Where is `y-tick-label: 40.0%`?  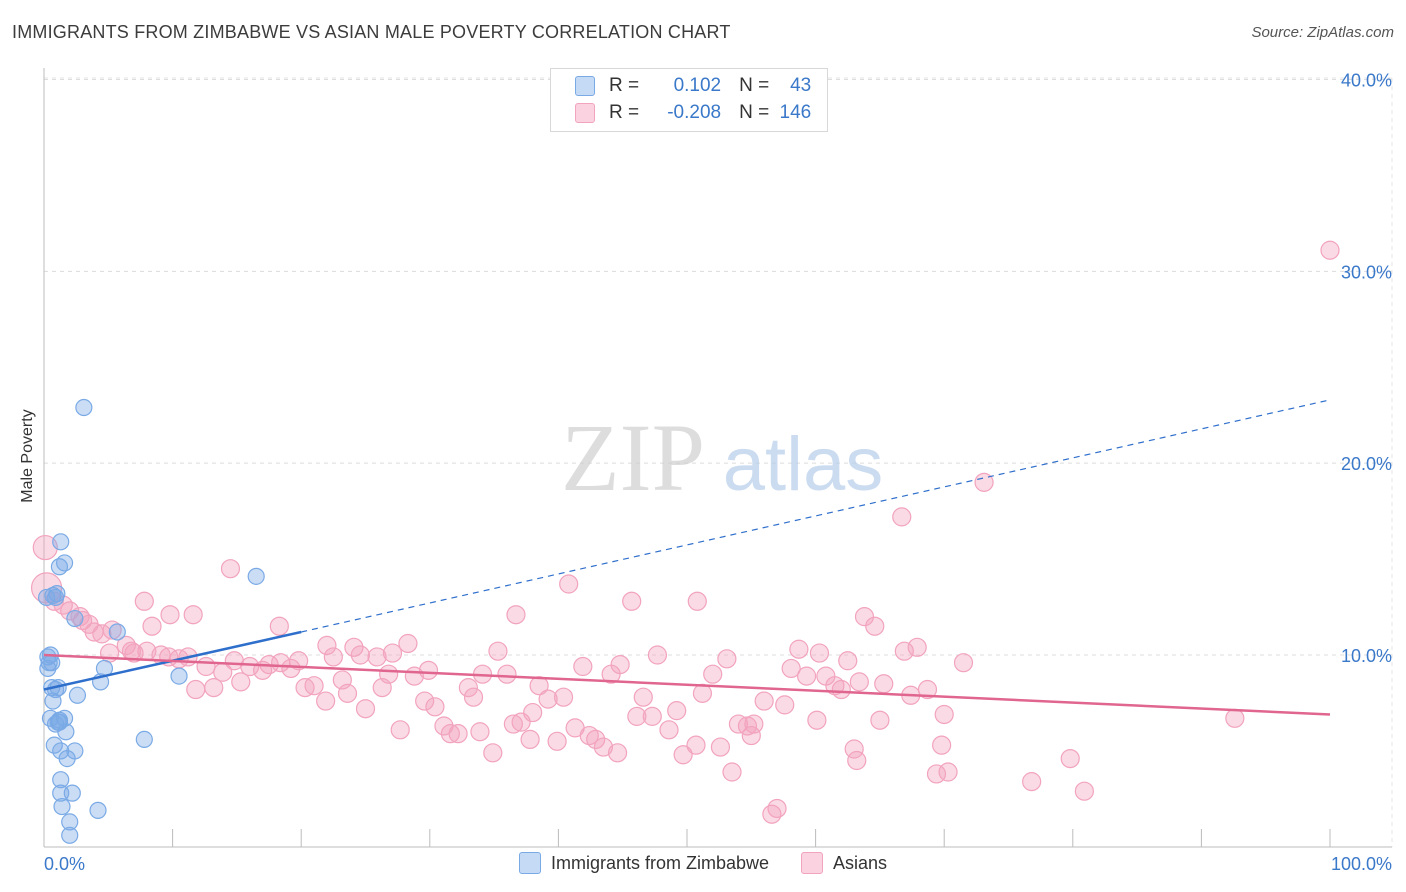
y-tick-label: 40.0% is located at coordinates (1366, 81).